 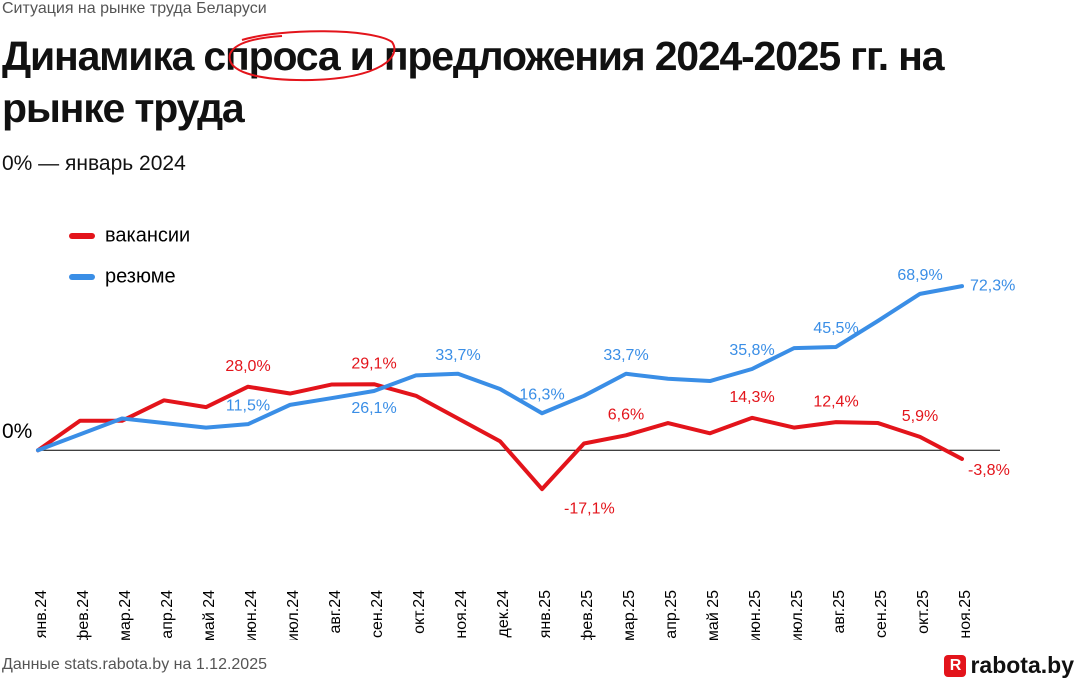 I want to click on data-label: -17,1%, so click(x=589, y=508).